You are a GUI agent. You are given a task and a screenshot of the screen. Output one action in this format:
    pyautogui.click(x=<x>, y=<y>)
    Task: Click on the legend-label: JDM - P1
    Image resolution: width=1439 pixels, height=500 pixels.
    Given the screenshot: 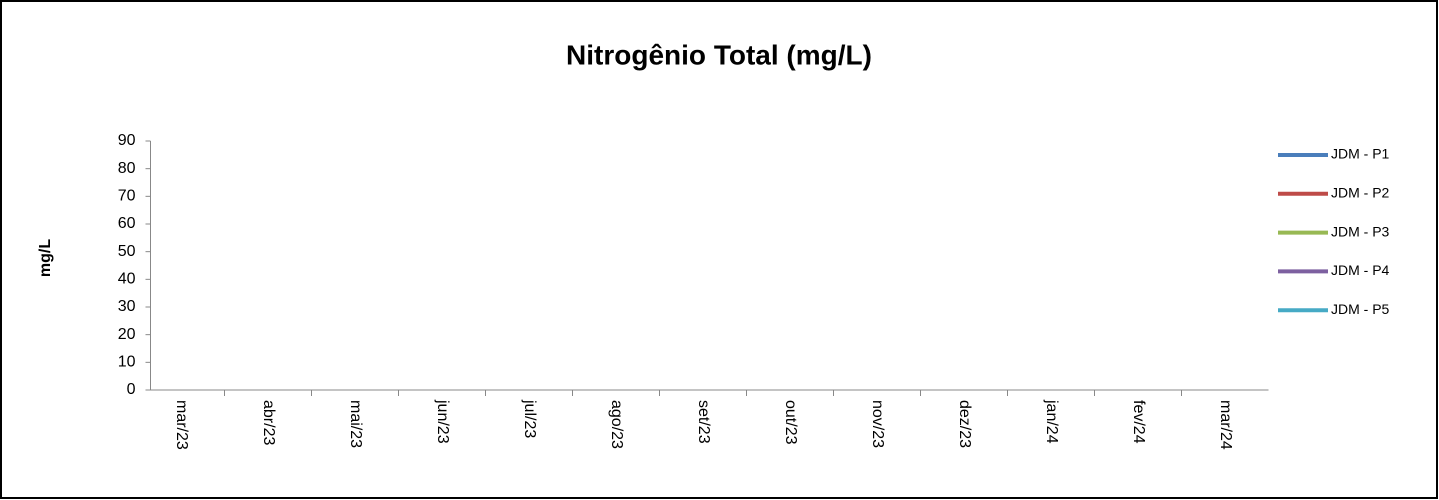 What is the action you would take?
    pyautogui.click(x=1360, y=154)
    